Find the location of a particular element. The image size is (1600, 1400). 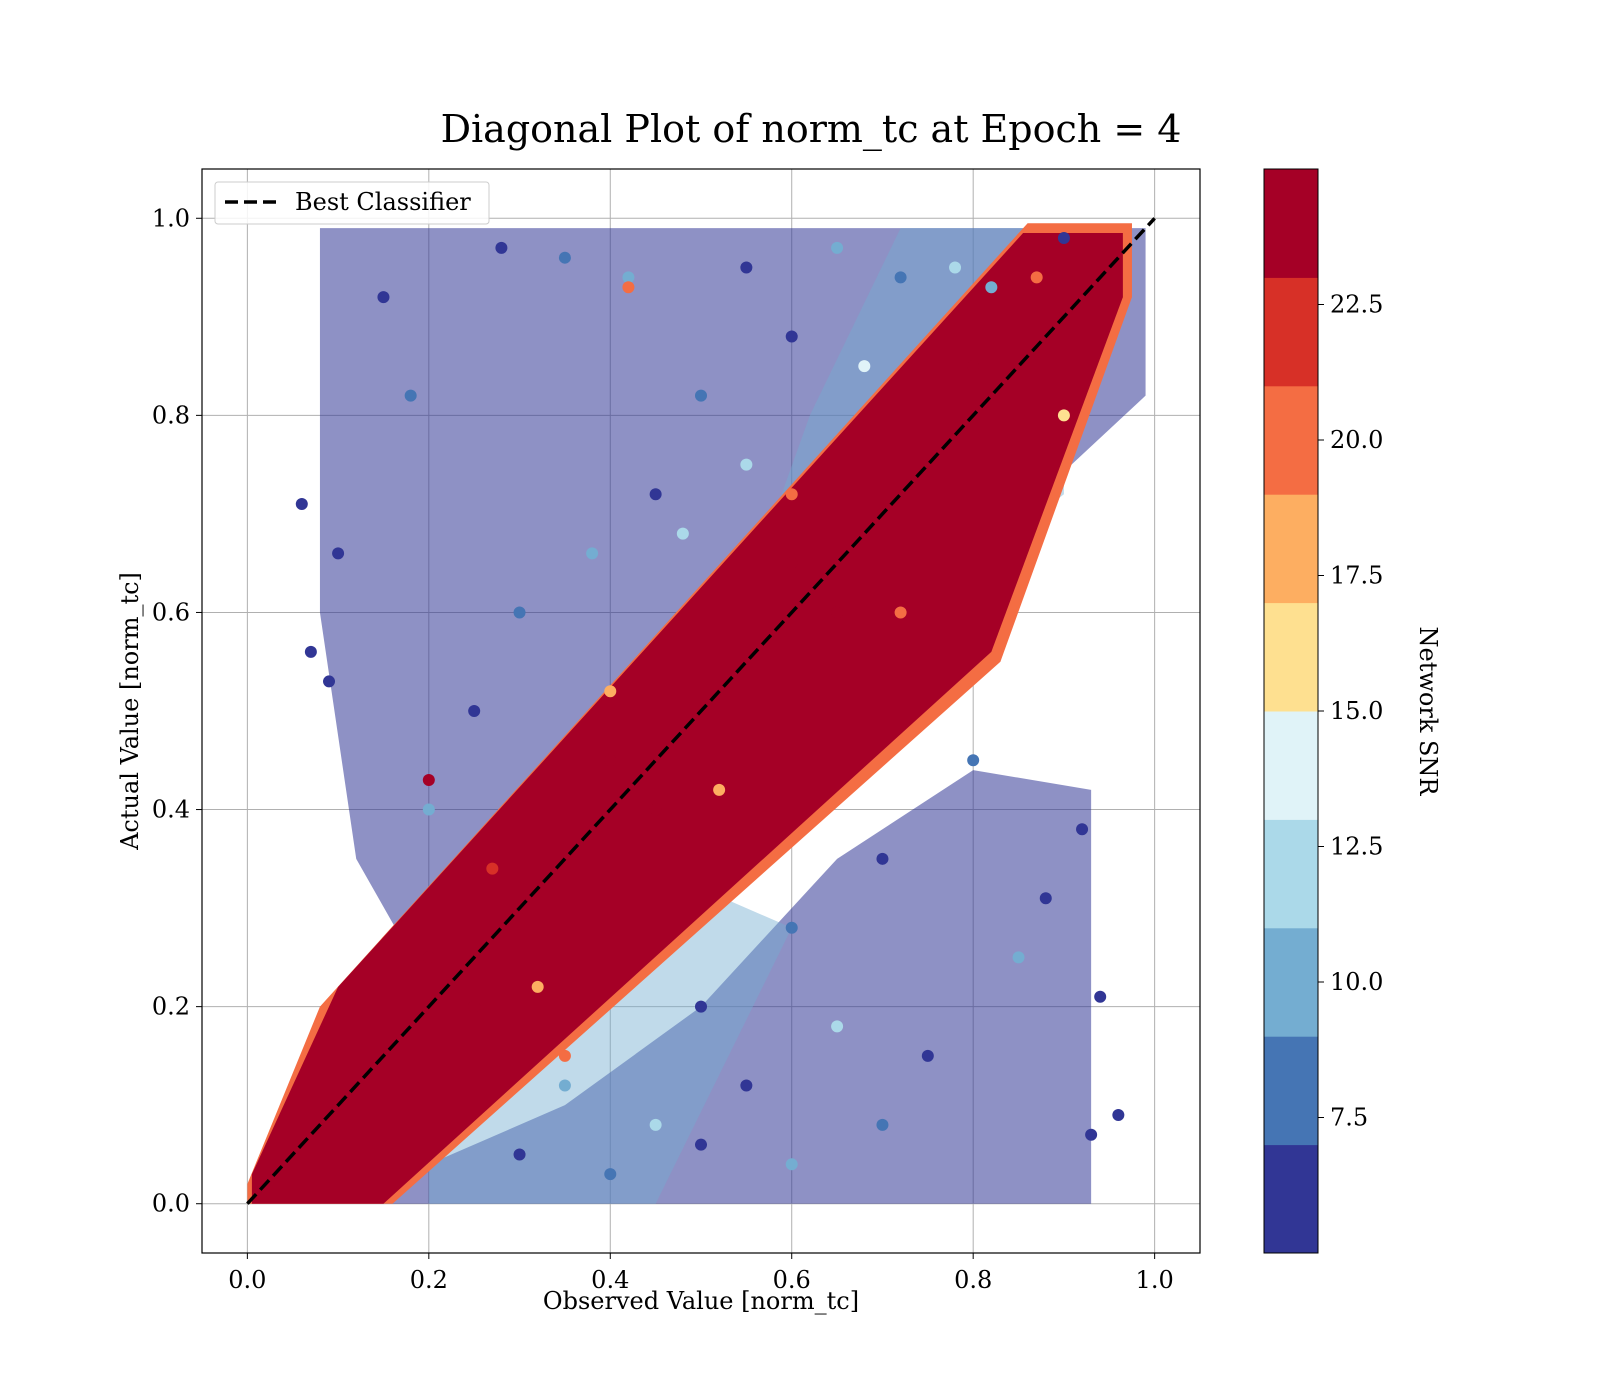

colorbar-tick-label: 7.5 is located at coordinates (1349, 1118).